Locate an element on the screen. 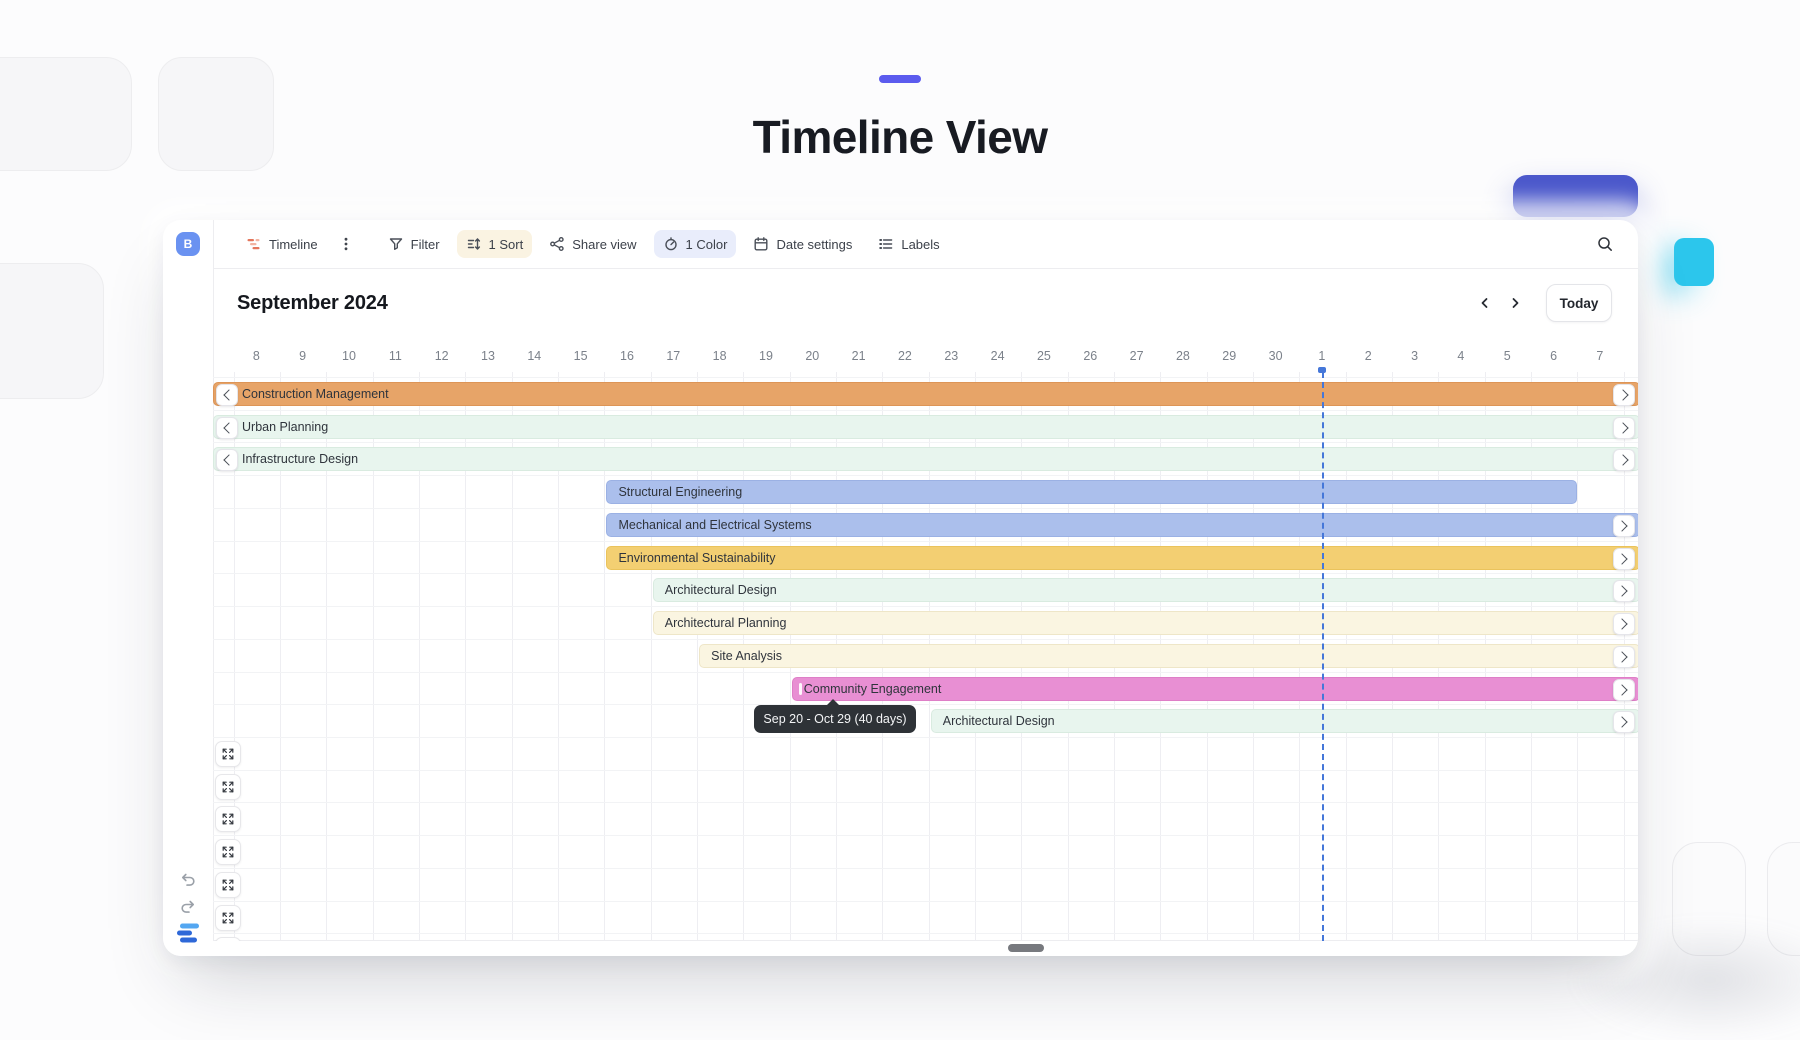  timeline-icon is located at coordinates (254, 244).